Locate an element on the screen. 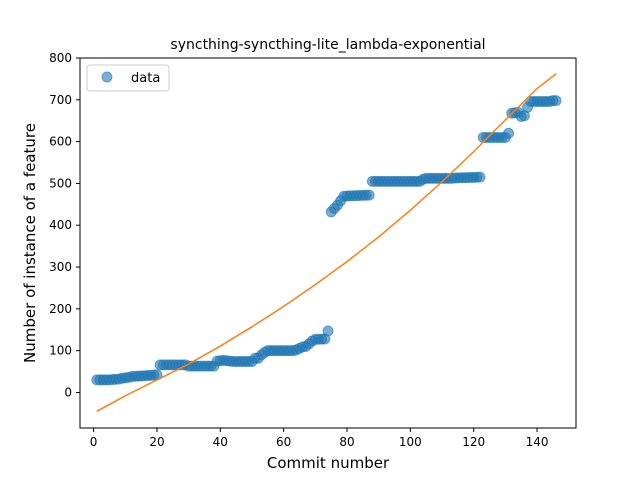 The width and height of the screenshot is (640, 480). x-tick-label: 140 is located at coordinates (537, 442).